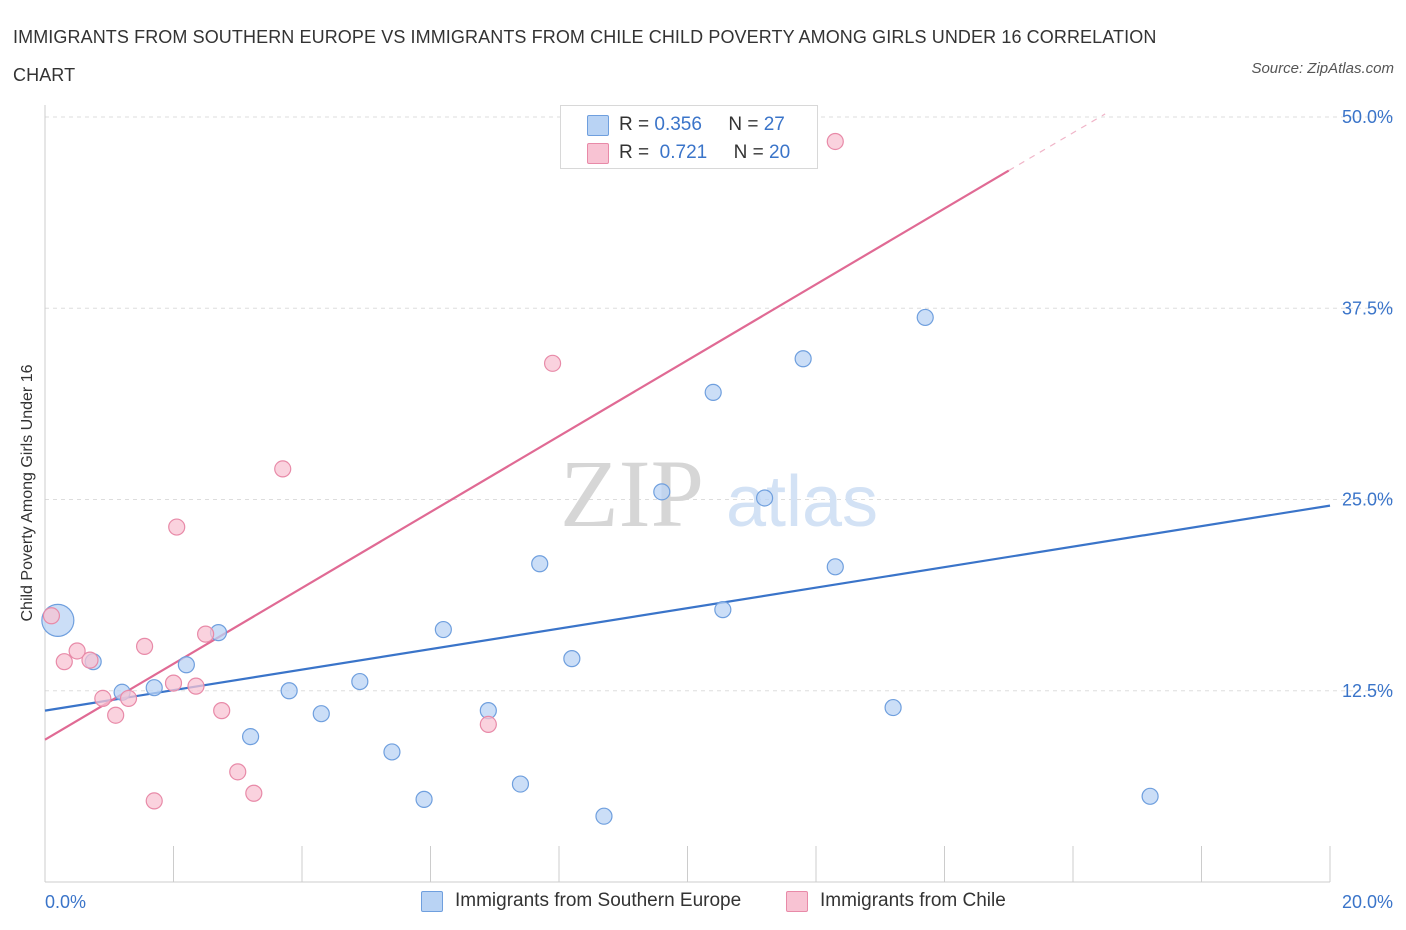 This screenshot has height=930, width=1406. What do you see at coordinates (683, 152) in the screenshot?
I see `legend-r-value-chile: 0.721` at bounding box center [683, 152].